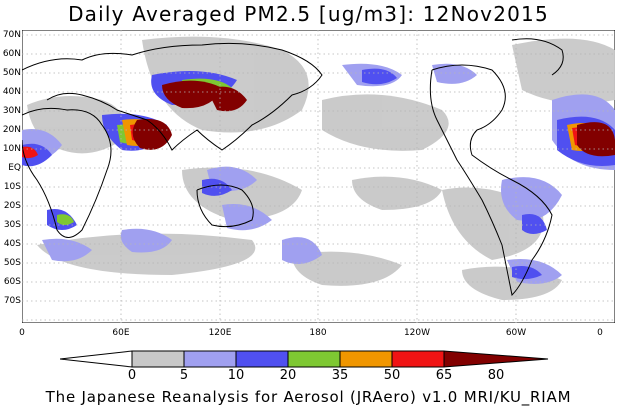 The image size is (617, 410). What do you see at coordinates (392, 375) in the screenshot?
I see `colorbar-tick-label: 50` at bounding box center [392, 375].